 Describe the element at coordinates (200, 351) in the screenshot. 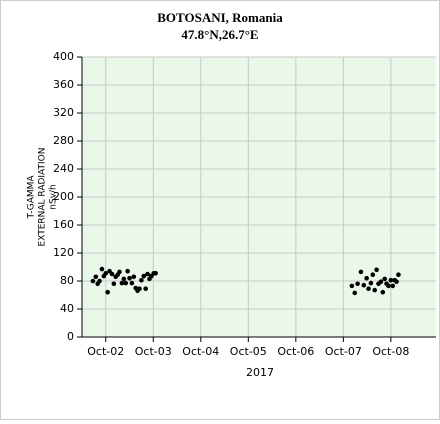

I see `x-tick-label: Oct-04` at that location.